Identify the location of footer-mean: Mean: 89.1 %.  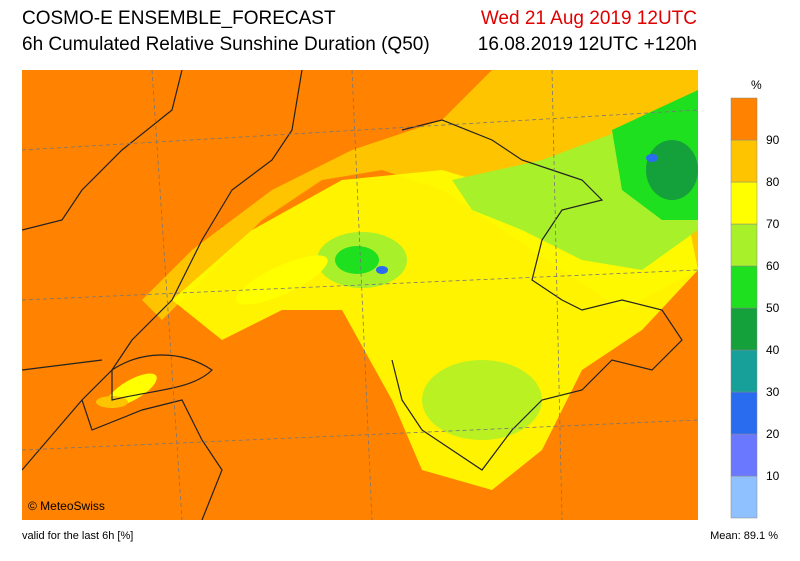
(744, 536).